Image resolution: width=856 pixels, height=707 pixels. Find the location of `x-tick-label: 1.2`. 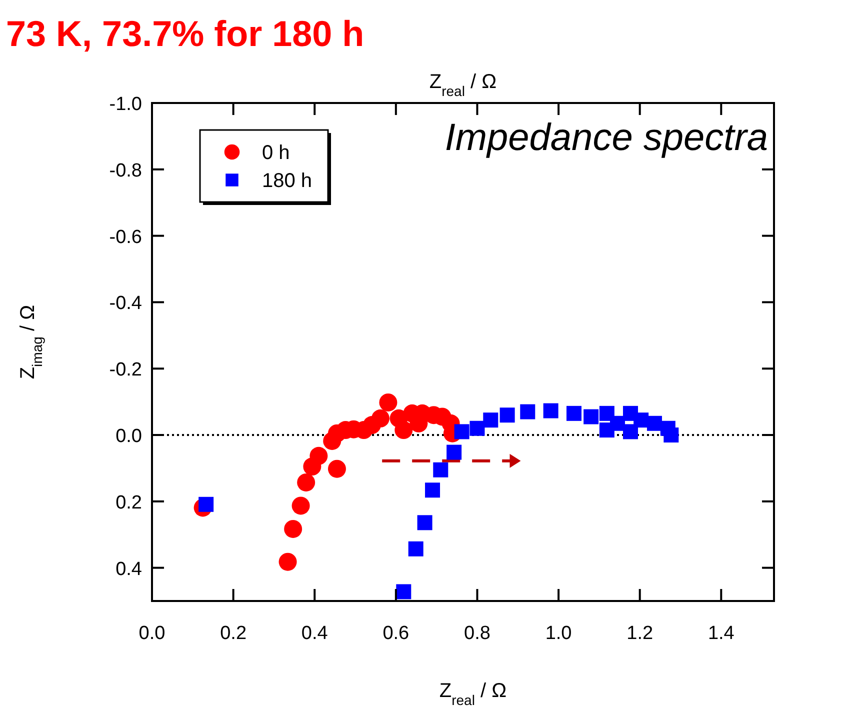

x-tick-label: 1.2 is located at coordinates (640, 633).